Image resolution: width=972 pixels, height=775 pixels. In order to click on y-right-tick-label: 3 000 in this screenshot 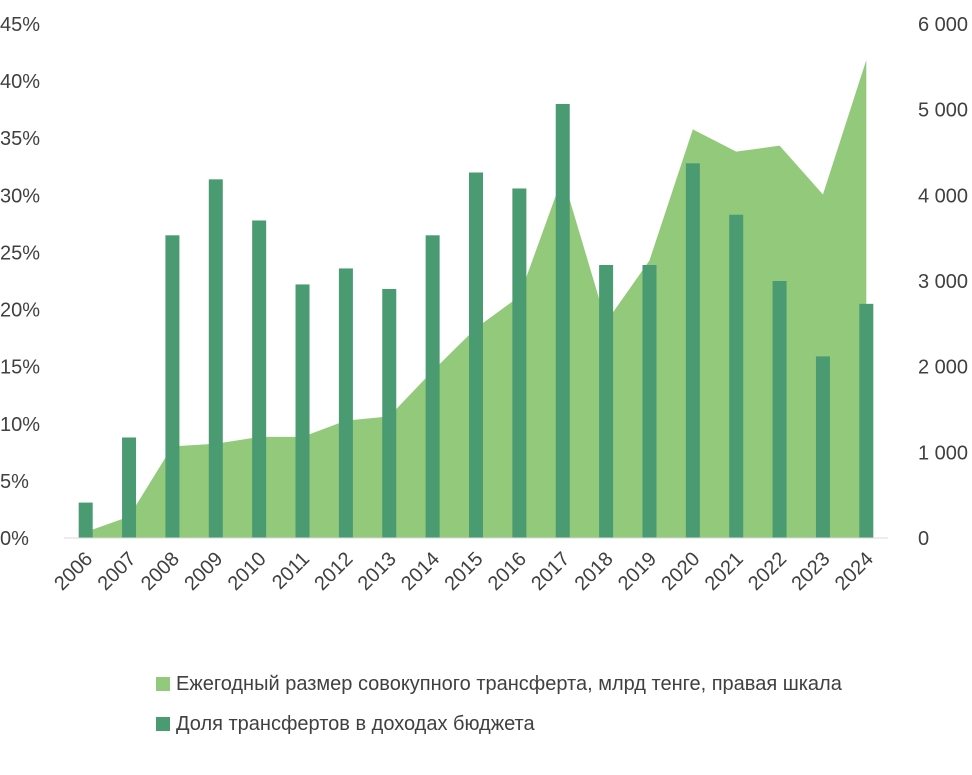, I will do `click(943, 282)`.